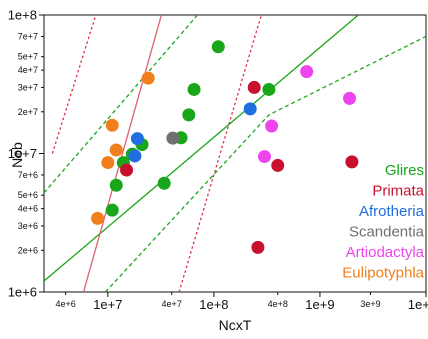 Image resolution: width=428 pixels, height=339 pixels. Describe the element at coordinates (387, 232) in the screenshot. I see `legend-entry-scandentia: Scandentia` at that location.